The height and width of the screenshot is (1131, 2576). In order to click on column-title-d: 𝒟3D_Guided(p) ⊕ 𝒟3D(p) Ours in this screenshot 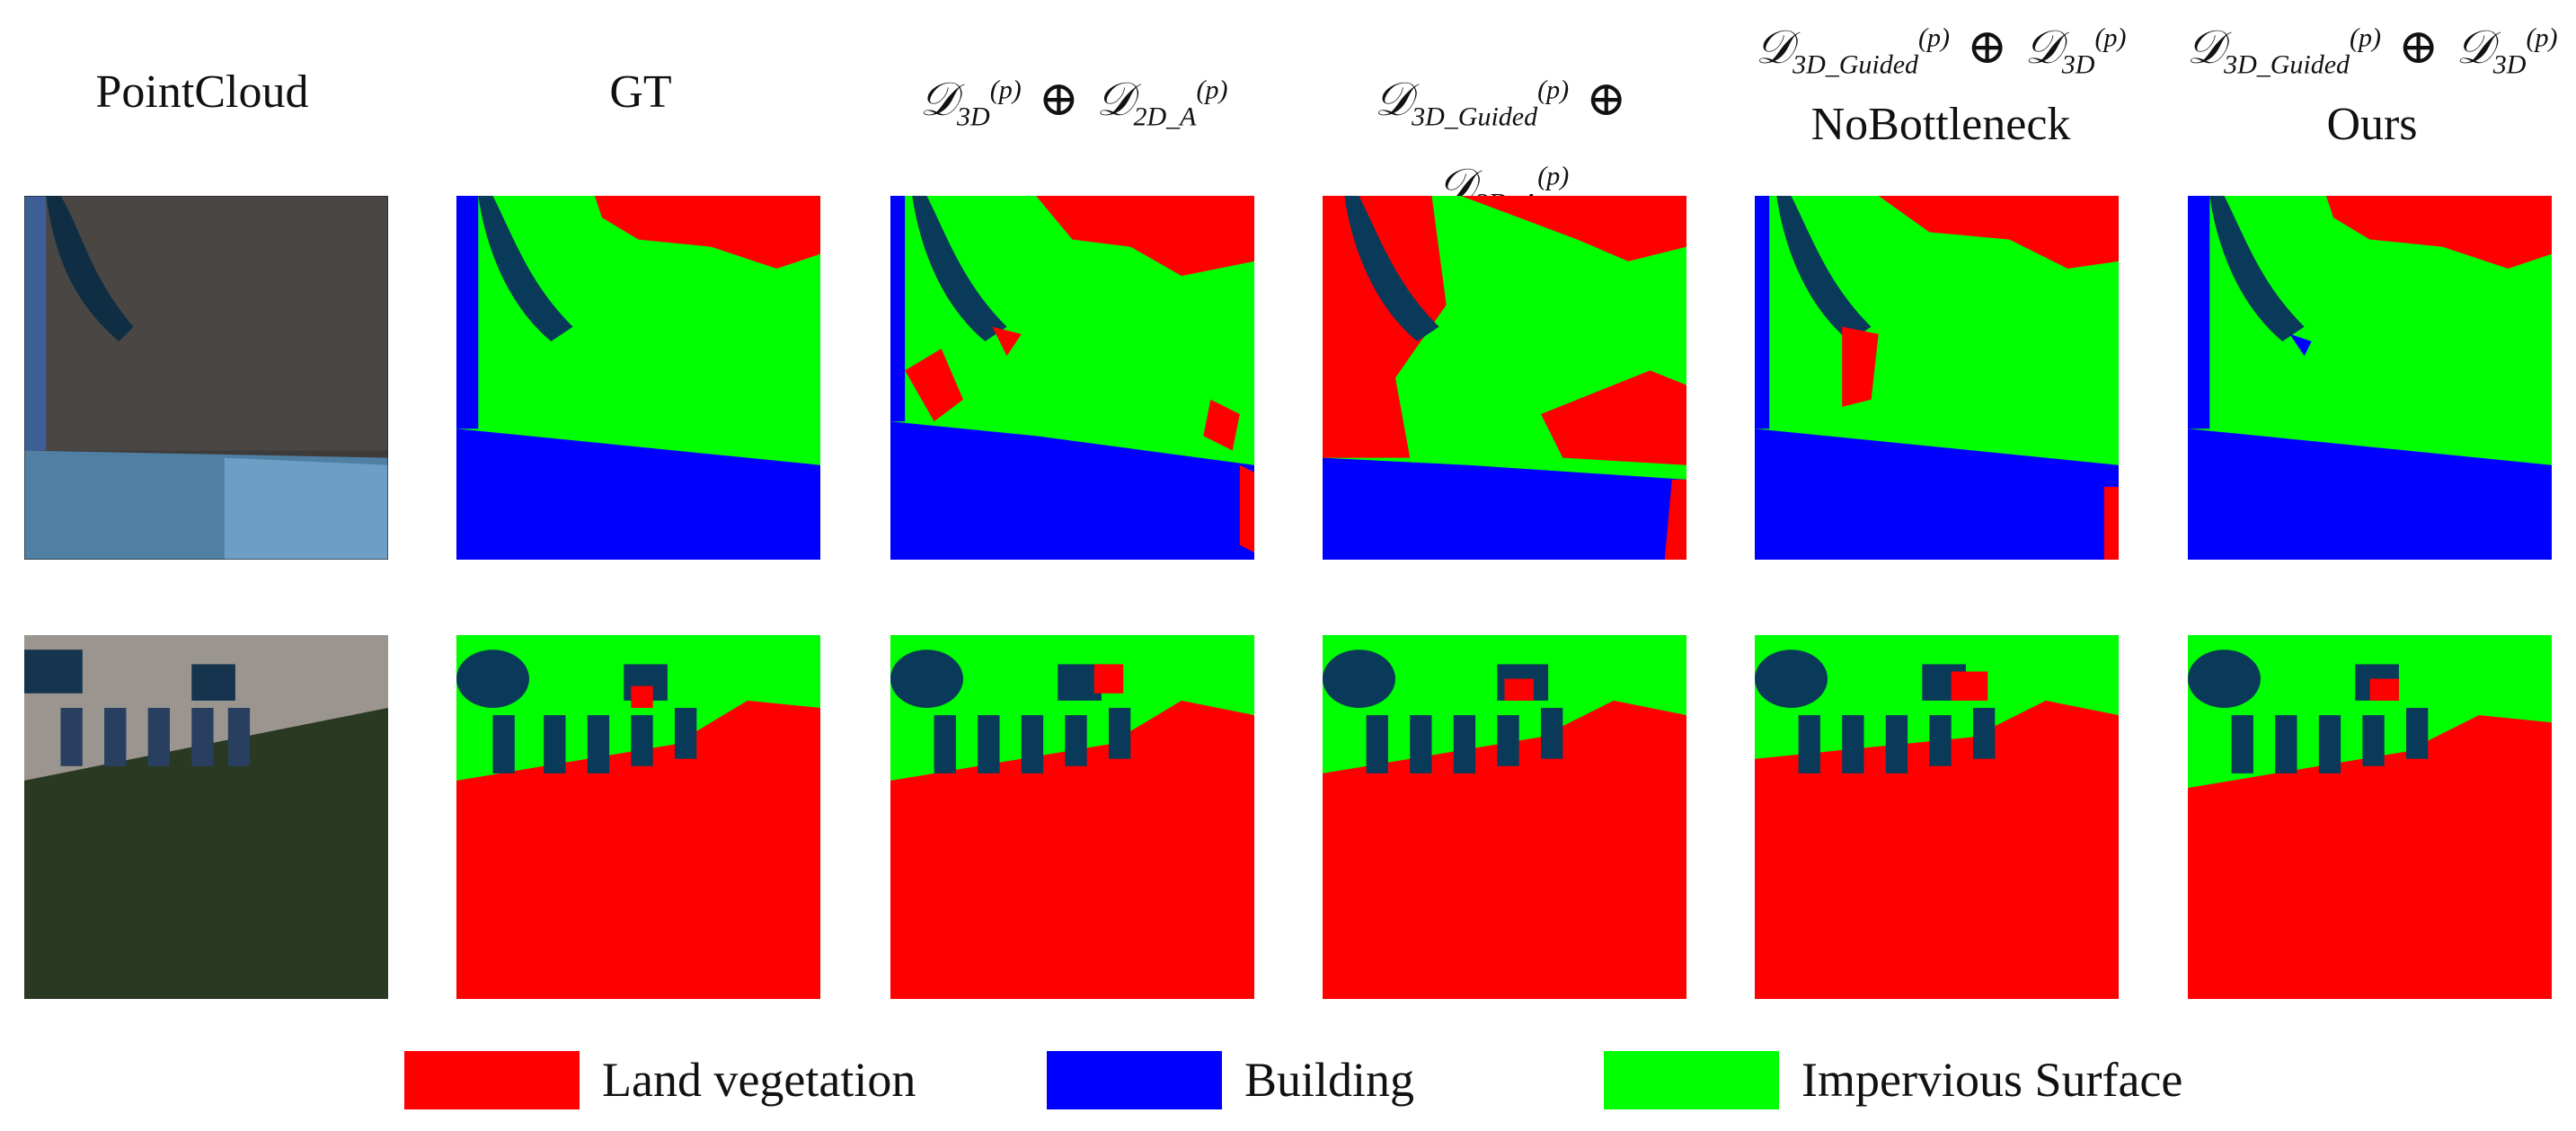, I will do `click(2372, 82)`.